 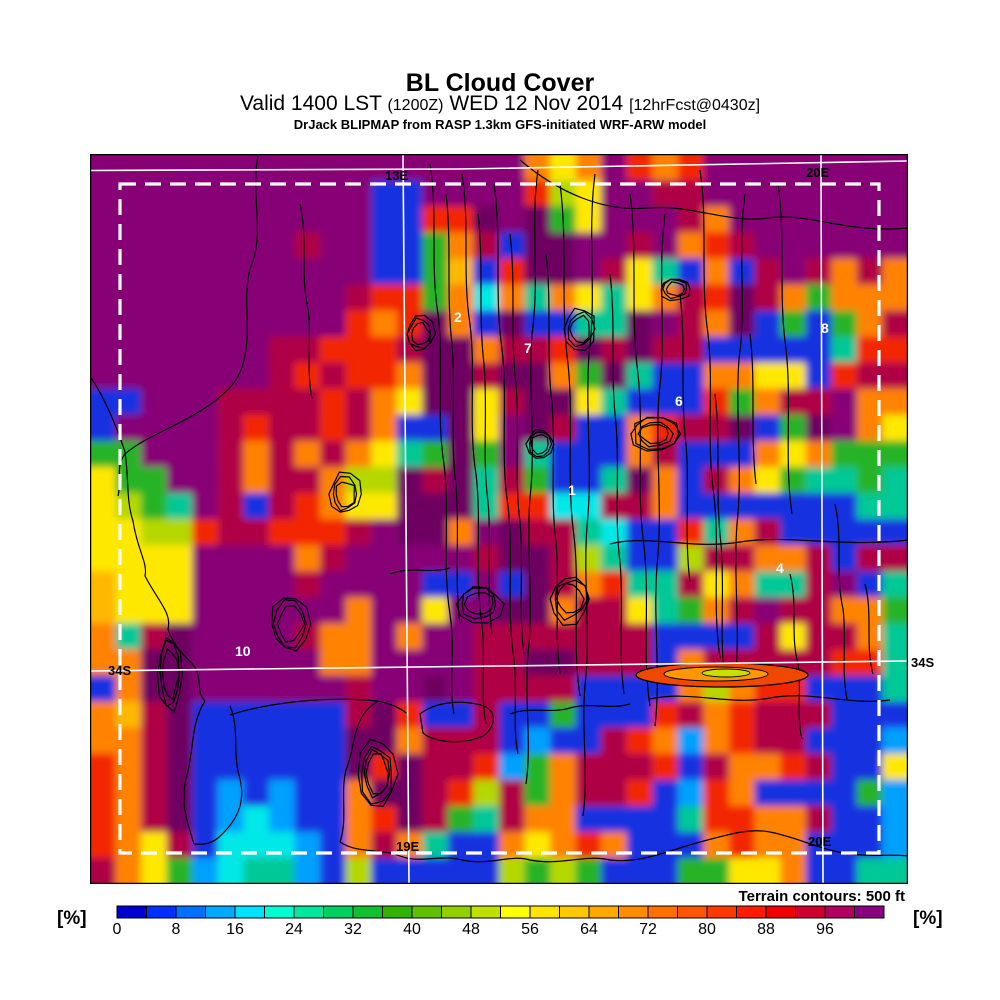 I want to click on svg-text: 2, so click(x=458, y=317).